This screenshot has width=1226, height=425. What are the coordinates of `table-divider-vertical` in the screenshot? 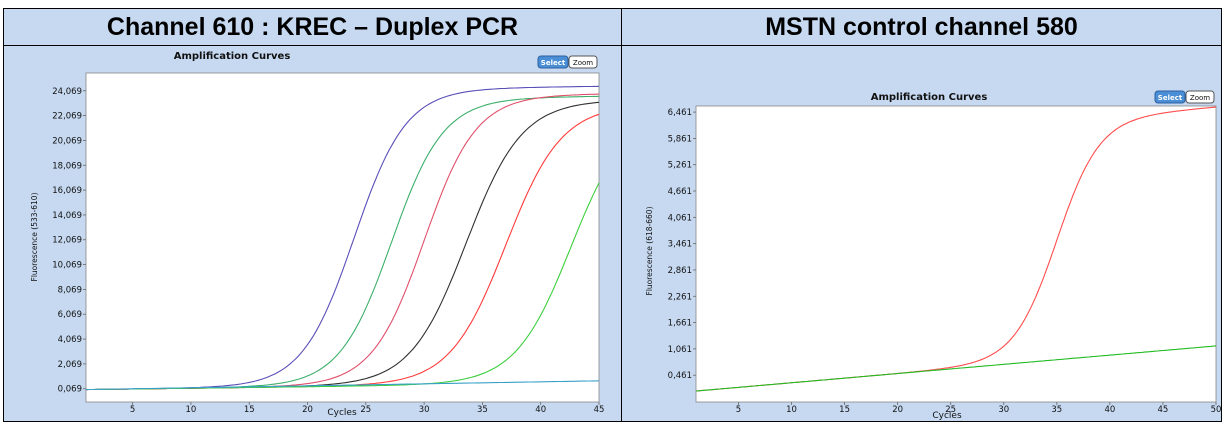 It's located at (621, 215).